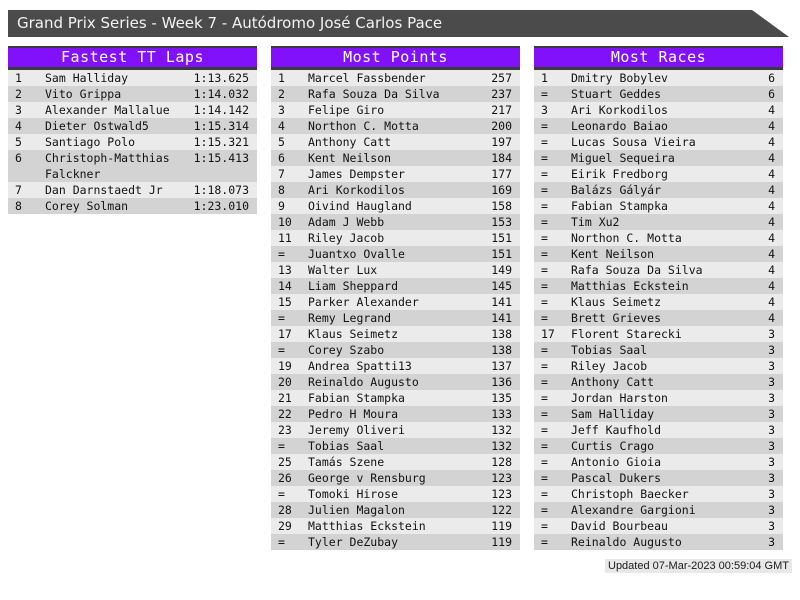 This screenshot has height=600, width=800. I want to click on name-cell: Reinaldo Augusto, so click(626, 542).